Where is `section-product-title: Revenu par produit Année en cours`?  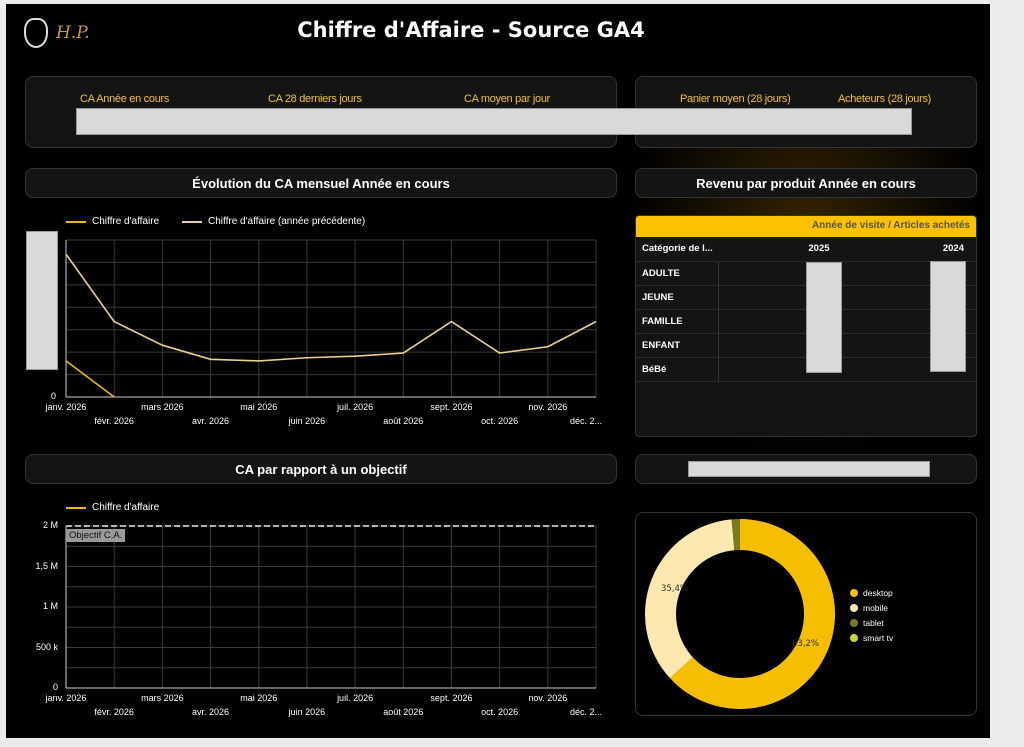
section-product-title: Revenu par produit Année en cours is located at coordinates (806, 183).